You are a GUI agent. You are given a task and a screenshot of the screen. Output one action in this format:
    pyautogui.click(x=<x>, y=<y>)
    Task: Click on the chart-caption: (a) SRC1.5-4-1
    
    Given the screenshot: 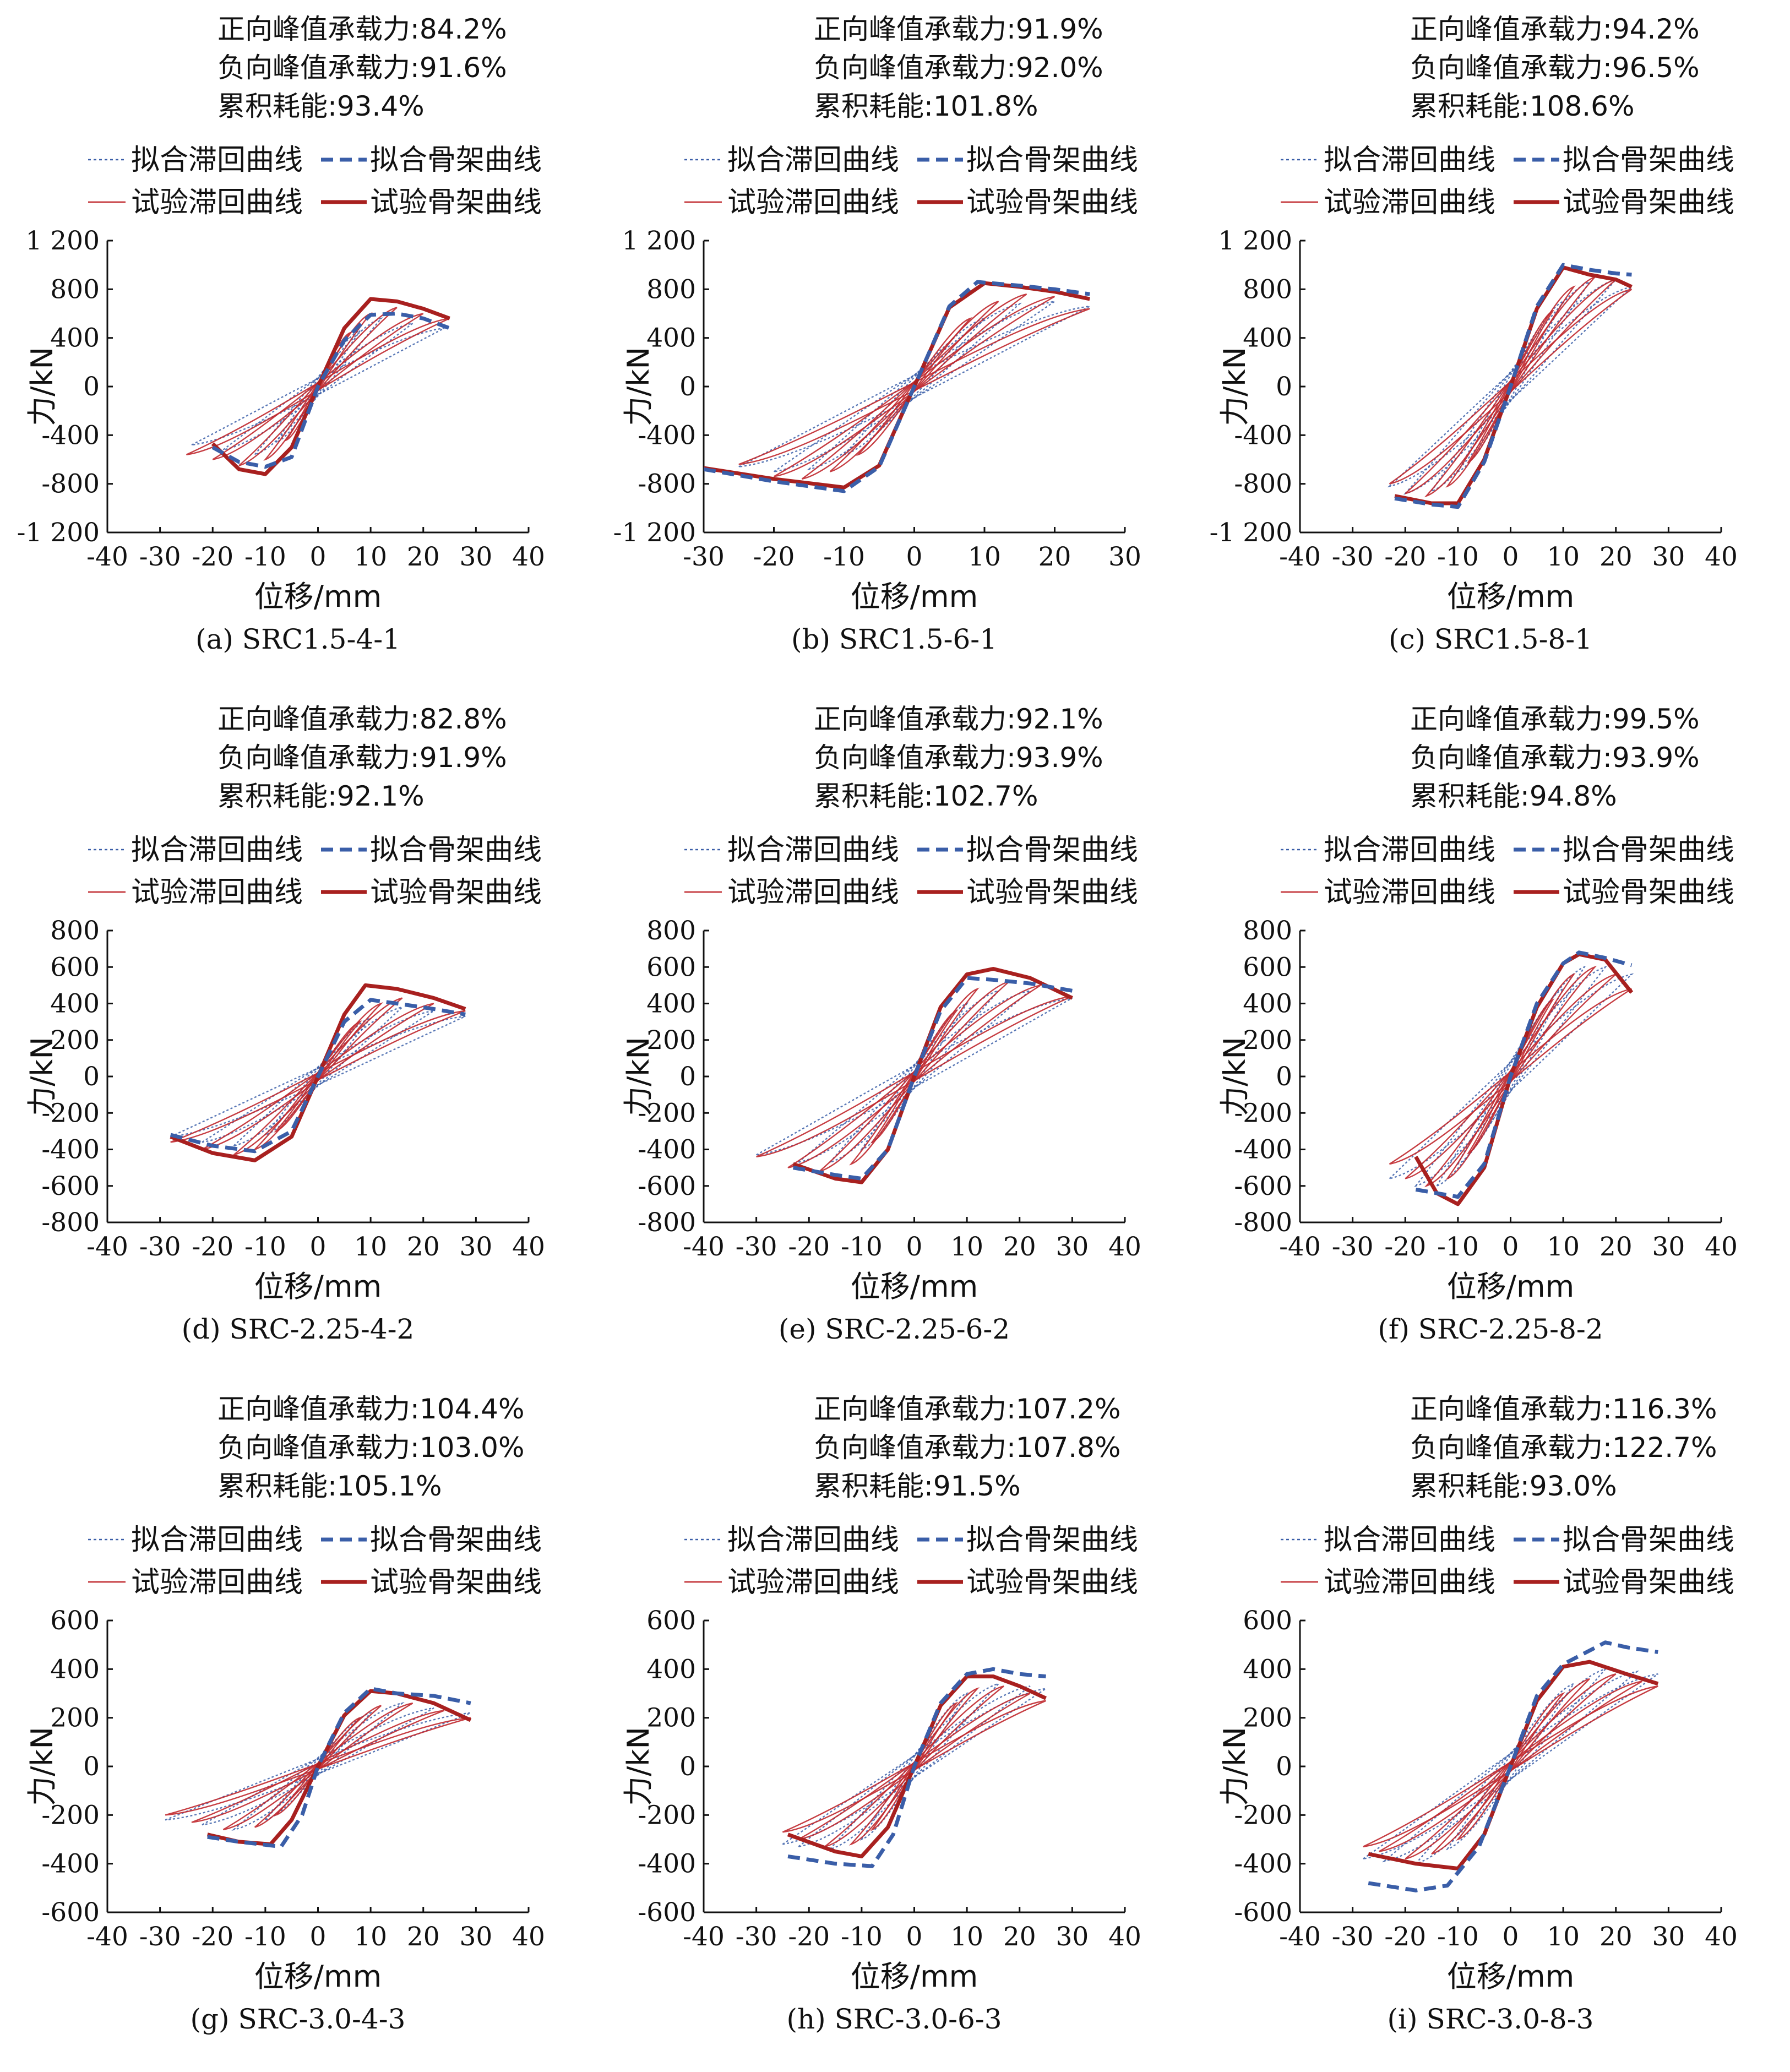 What is the action you would take?
    pyautogui.click(x=297, y=639)
    